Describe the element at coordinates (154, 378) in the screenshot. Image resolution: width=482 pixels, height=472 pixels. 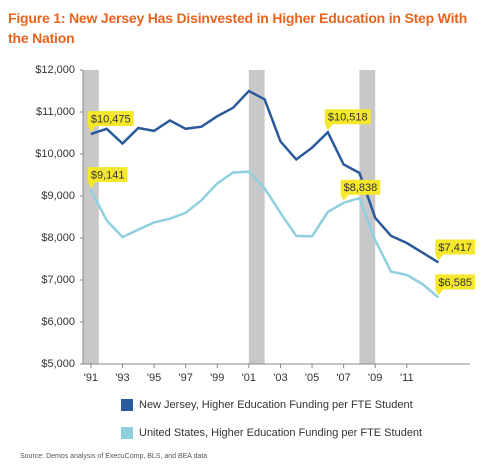
I see `x-tick-label: '95` at that location.